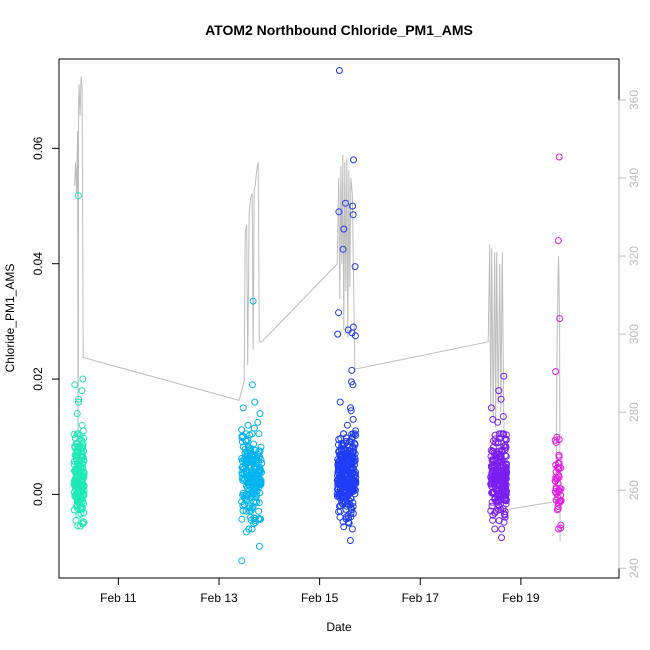  Describe the element at coordinates (45, 321) in the screenshot. I see `y-axis: 0.00 0.02 0.04 0.06` at that location.